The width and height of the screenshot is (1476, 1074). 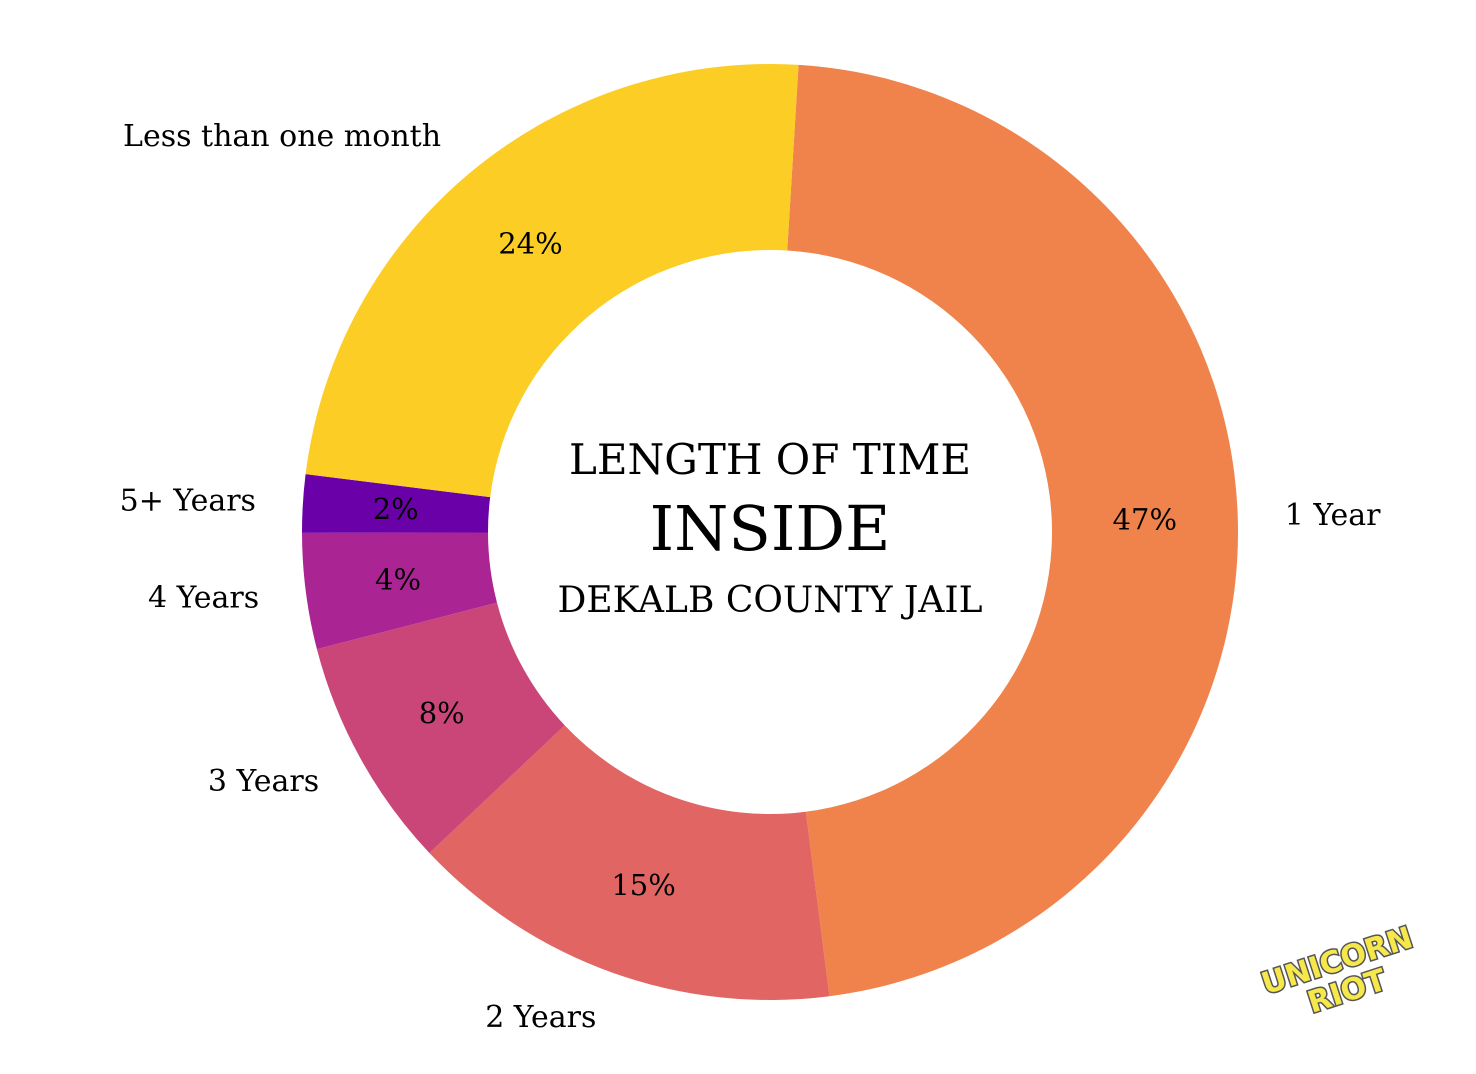 I want to click on center-title: LENGTH OF TIME INSIDE DEKALB COUNTY JAIL, so click(x=769, y=528).